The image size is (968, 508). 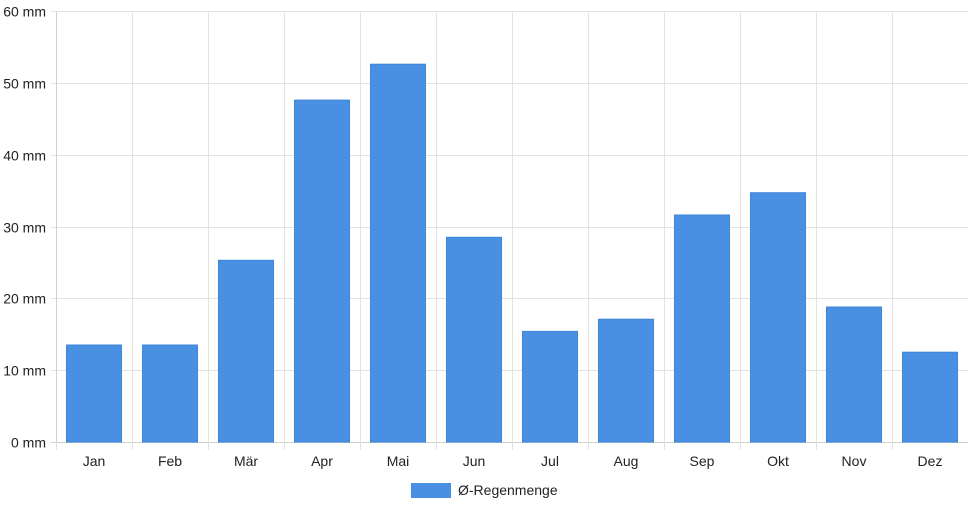 I want to click on bar-dez, so click(x=930, y=397).